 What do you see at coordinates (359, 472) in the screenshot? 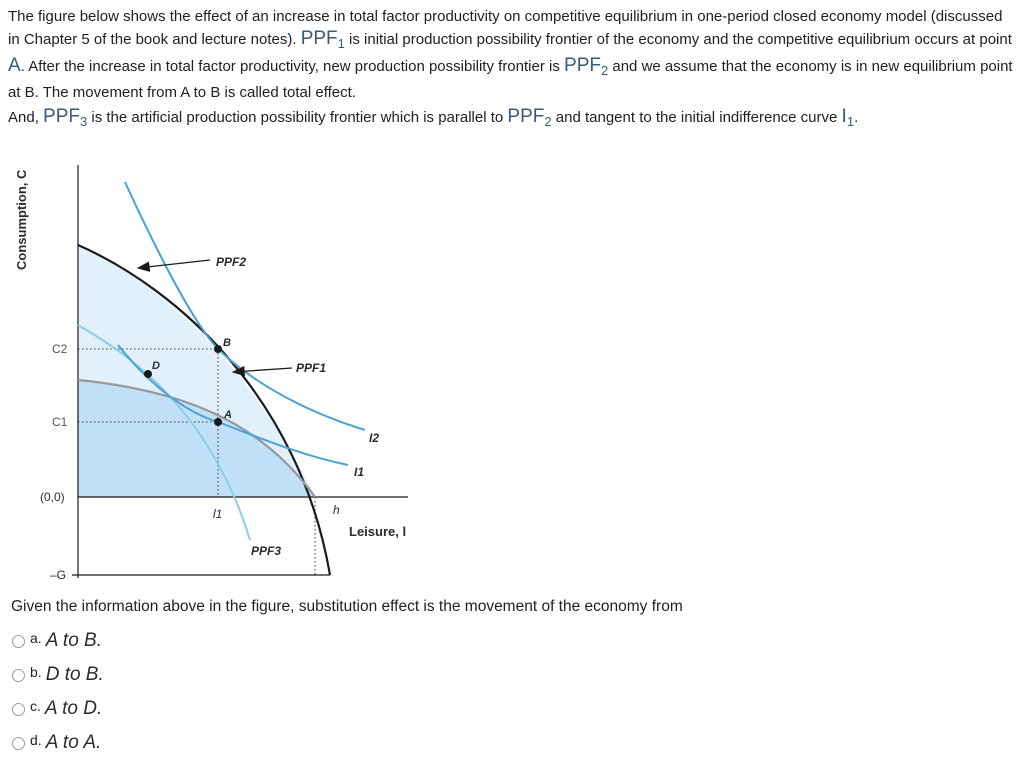
I see `i1-label: I1` at bounding box center [359, 472].